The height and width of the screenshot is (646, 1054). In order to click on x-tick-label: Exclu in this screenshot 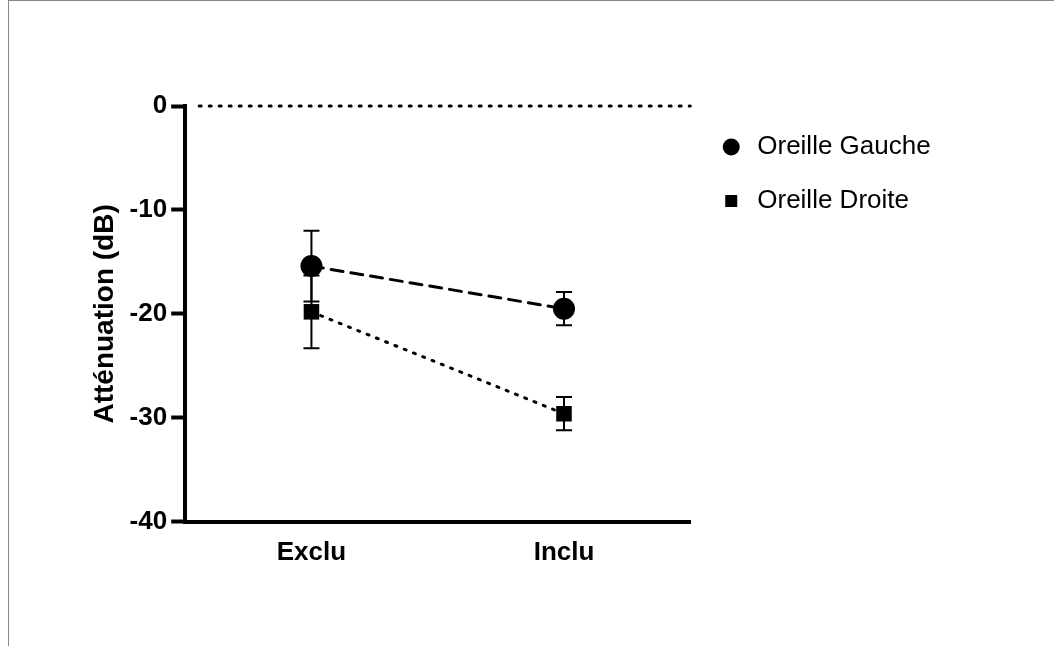, I will do `click(311, 550)`.